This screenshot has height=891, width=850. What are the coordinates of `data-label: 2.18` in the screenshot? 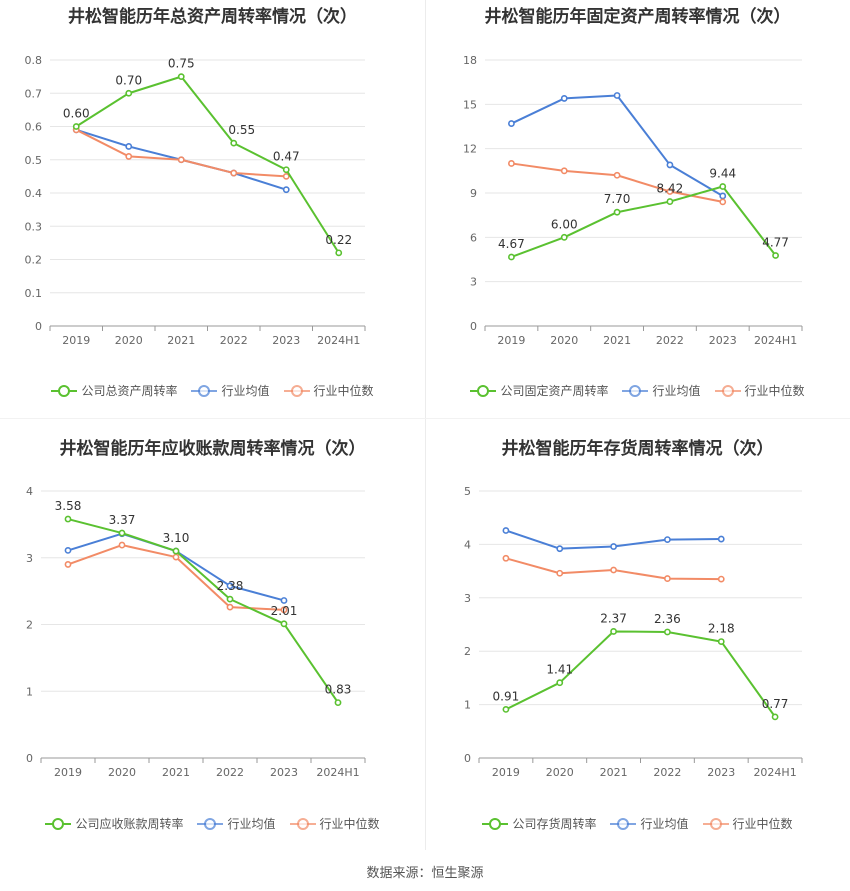 It's located at (721, 629).